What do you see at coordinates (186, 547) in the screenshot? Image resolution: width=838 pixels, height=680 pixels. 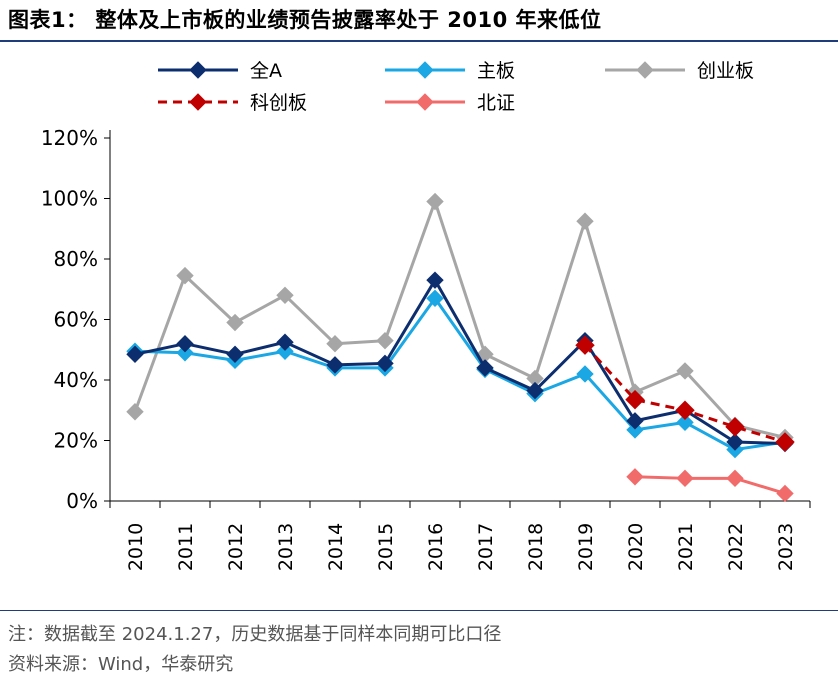 I see `x-tick-label: 2011` at bounding box center [186, 547].